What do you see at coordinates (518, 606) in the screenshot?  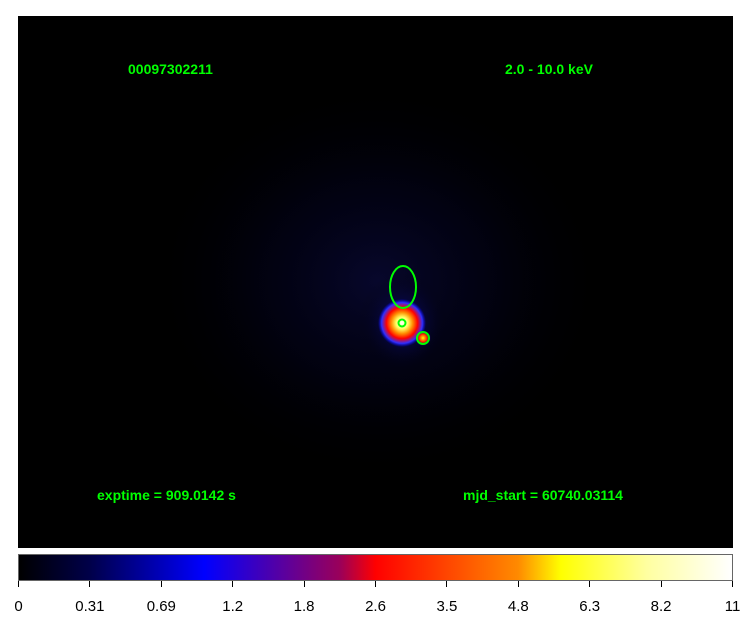 I see `colorbar-tick-label: 4.8` at bounding box center [518, 606].